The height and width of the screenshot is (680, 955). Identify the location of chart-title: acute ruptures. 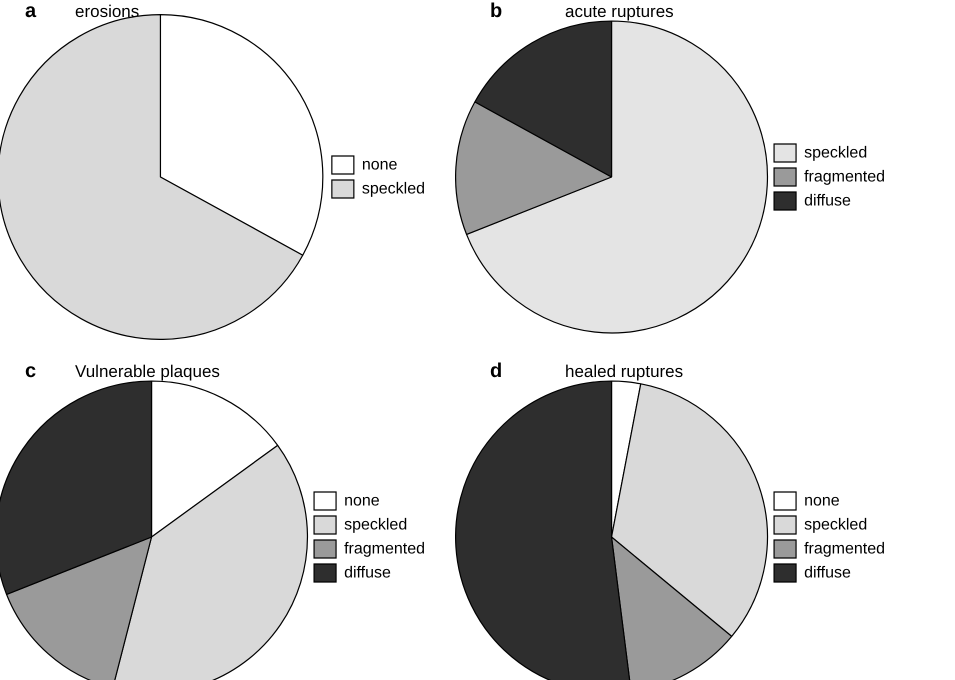
(619, 12).